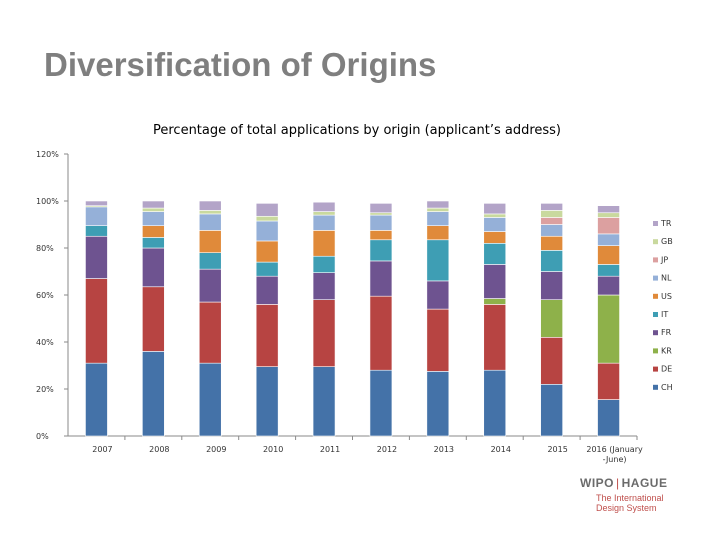  What do you see at coordinates (45, 389) in the screenshot?
I see `y-tick-label: 20%` at bounding box center [45, 389].